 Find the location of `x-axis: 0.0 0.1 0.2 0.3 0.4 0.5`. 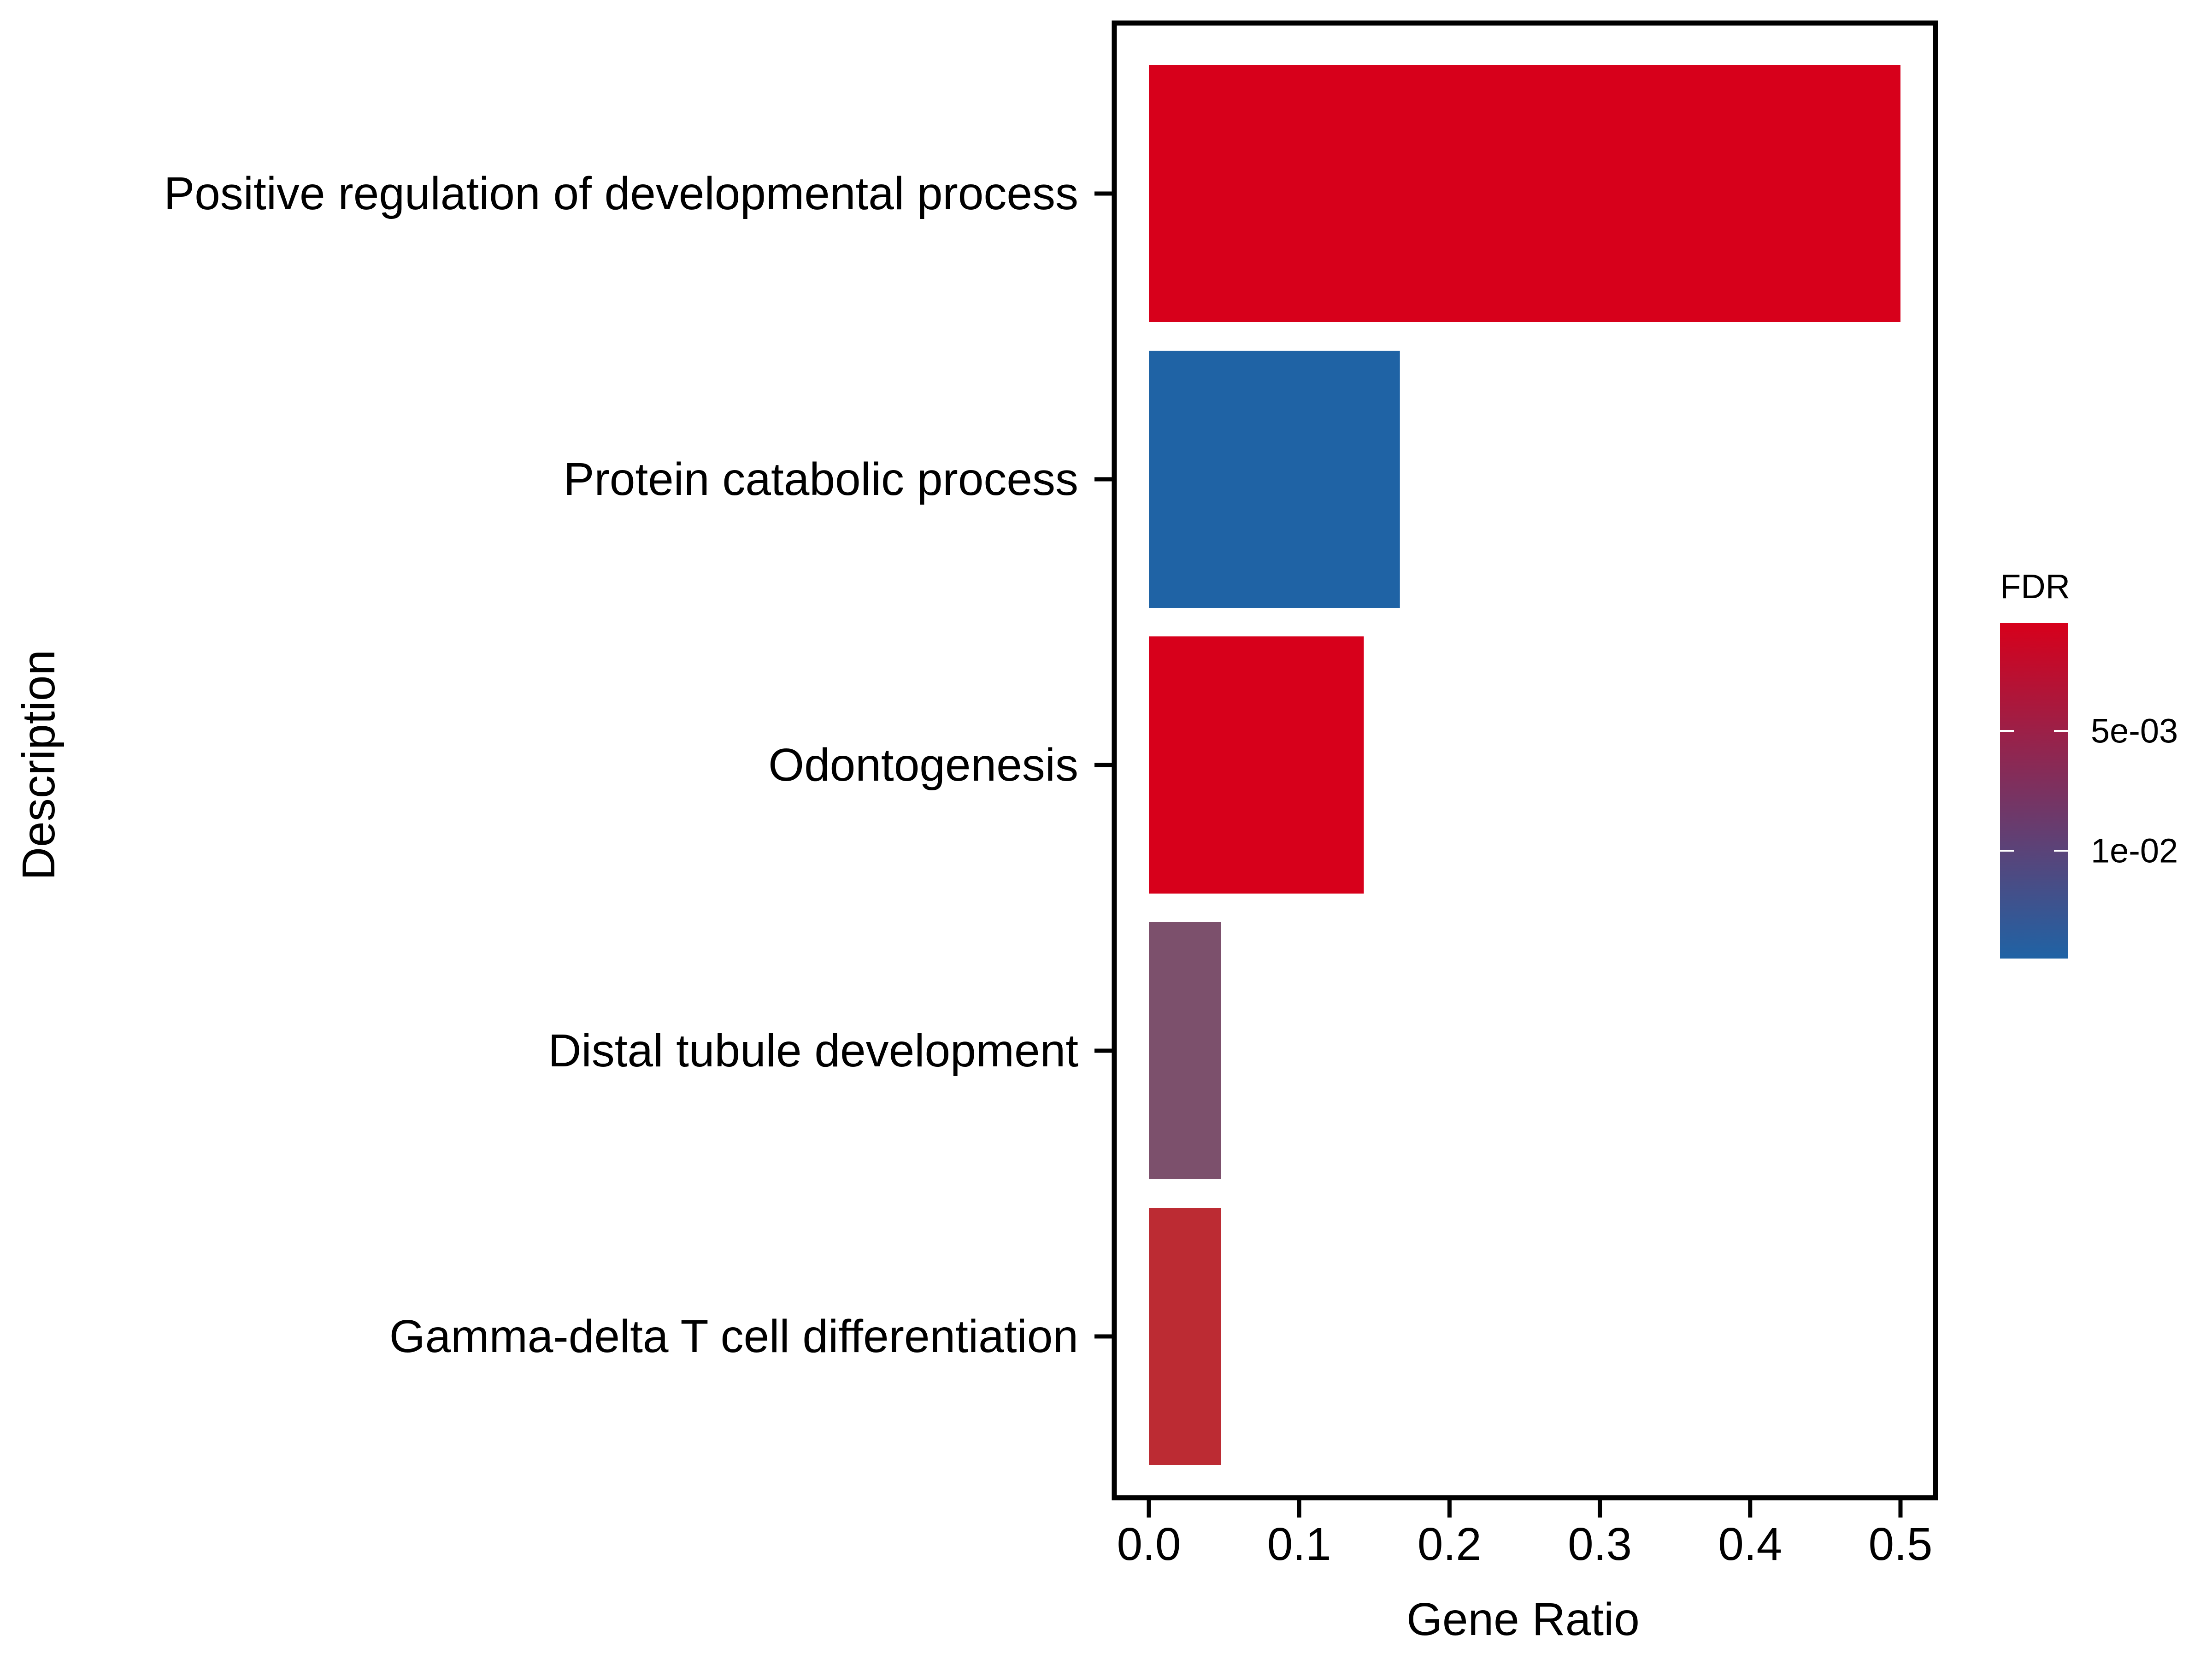

x-axis: 0.0 0.1 0.2 0.3 0.4 0.5 is located at coordinates (1525, 1535).